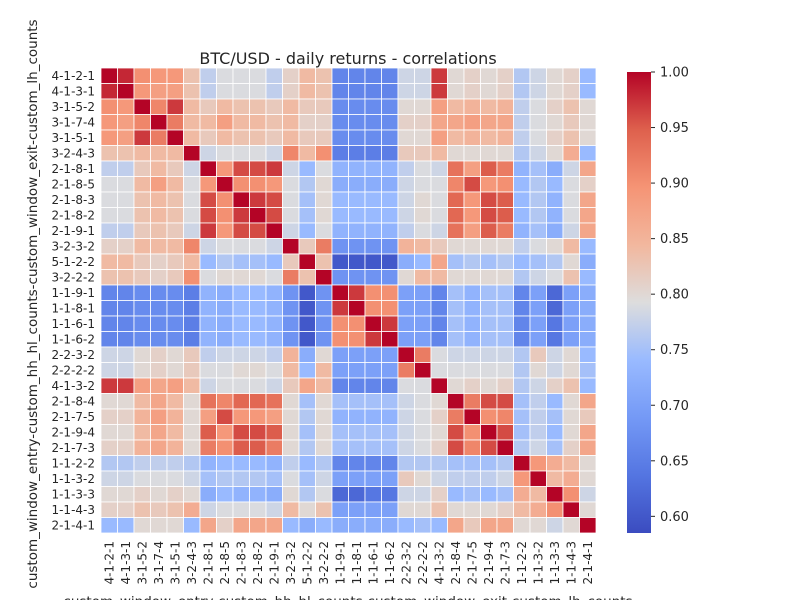 Image resolution: width=800 pixels, height=604 pixels. What do you see at coordinates (241, 563) in the screenshot?
I see `x-tick-label: 2-1-8-3` at bounding box center [241, 563].